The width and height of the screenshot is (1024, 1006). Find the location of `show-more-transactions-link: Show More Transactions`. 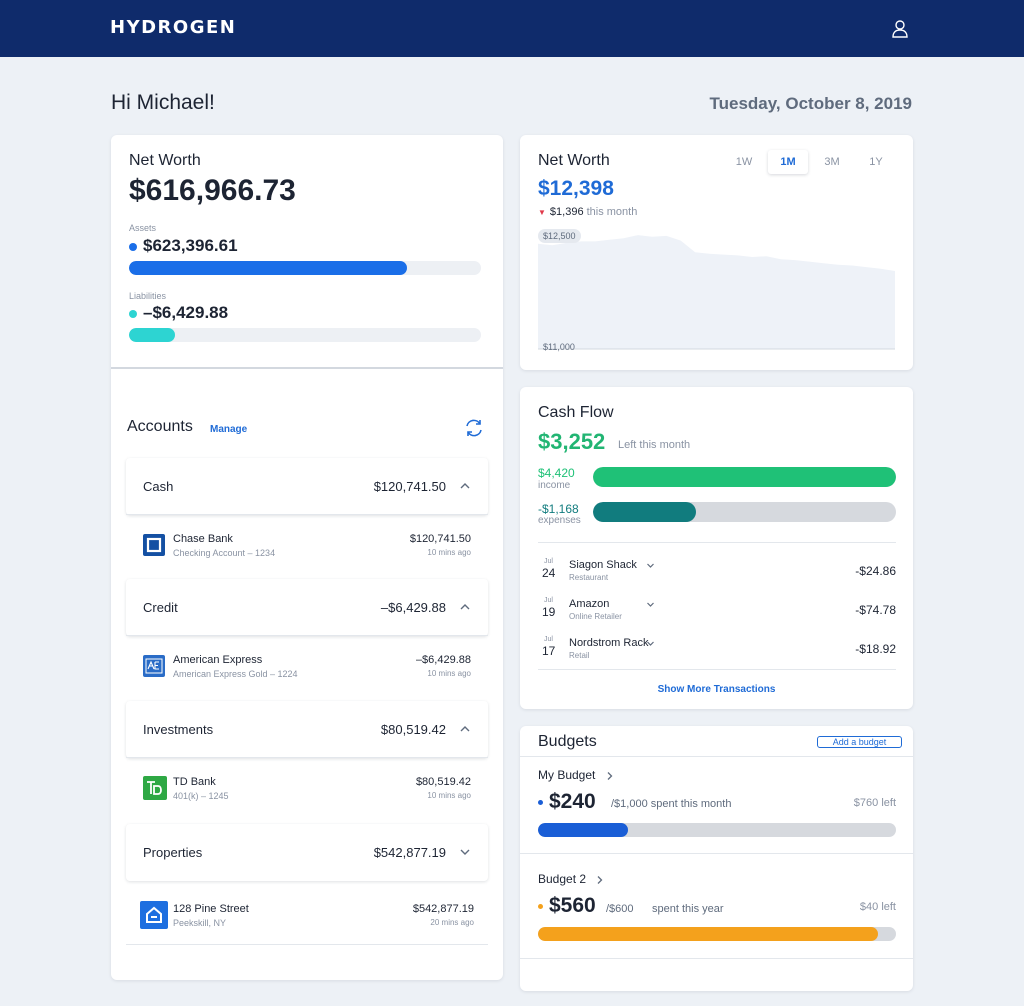

show-more-transactions-link: Show More Transactions is located at coordinates (716, 689).